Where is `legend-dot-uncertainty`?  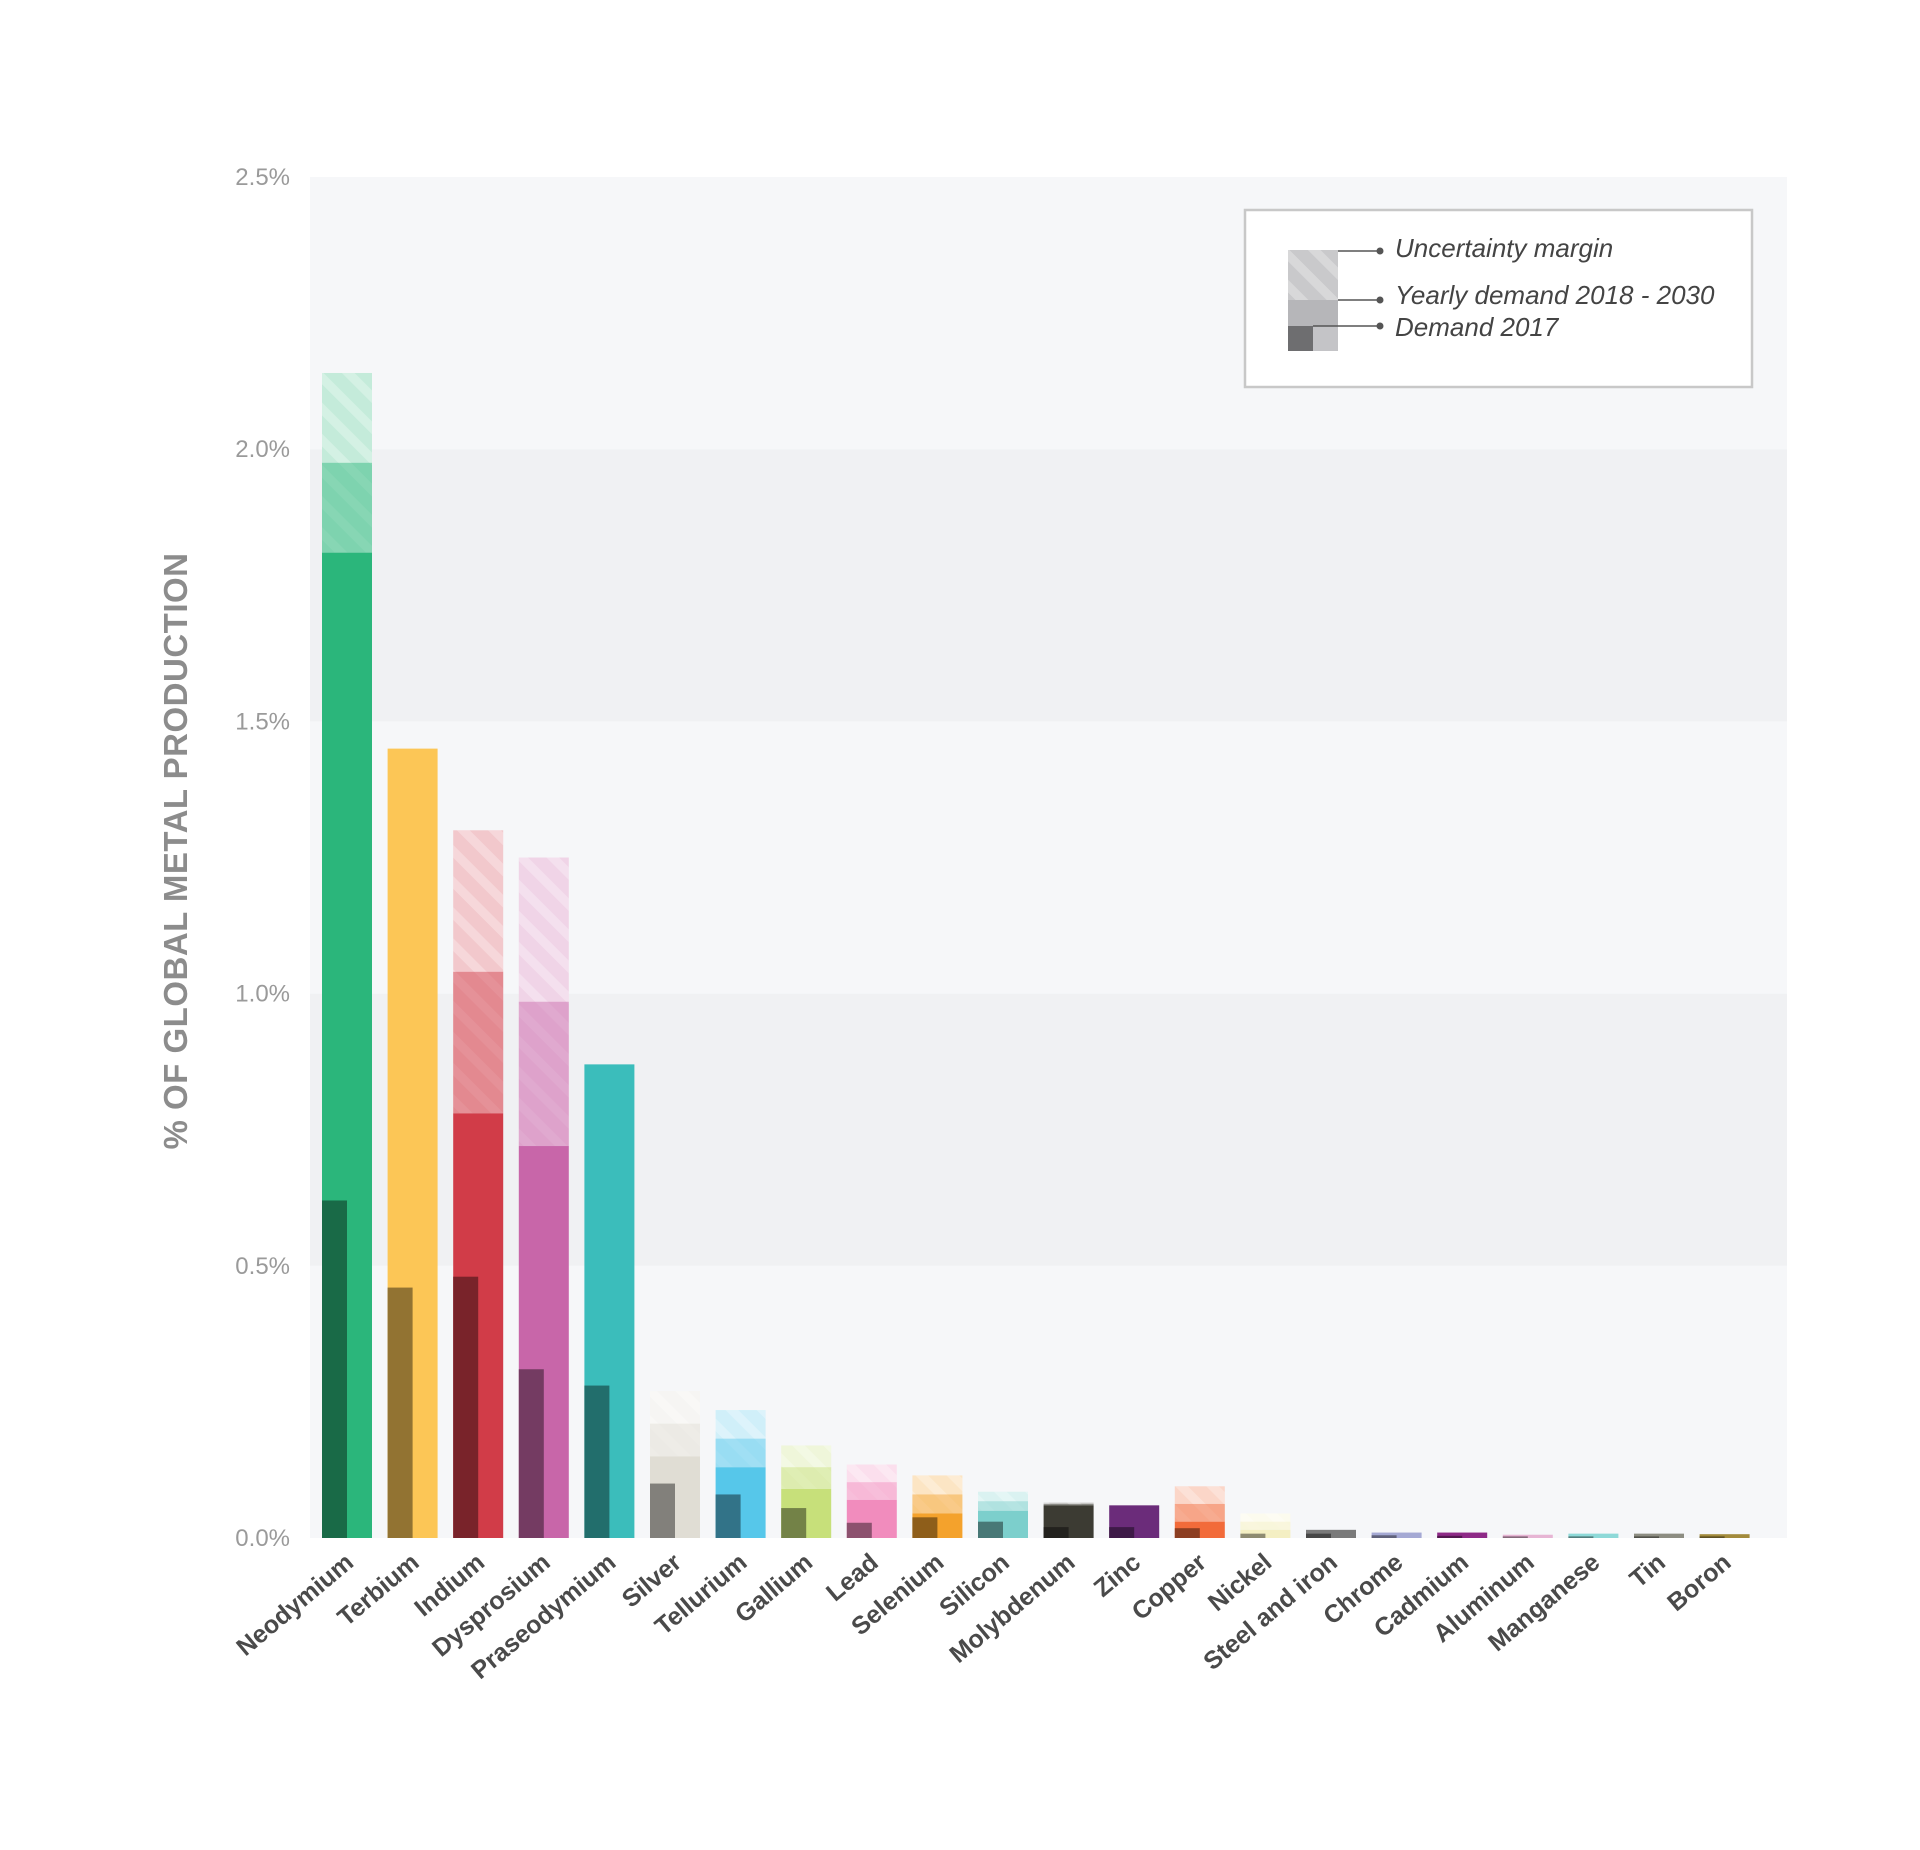
legend-dot-uncertainty is located at coordinates (1380, 251).